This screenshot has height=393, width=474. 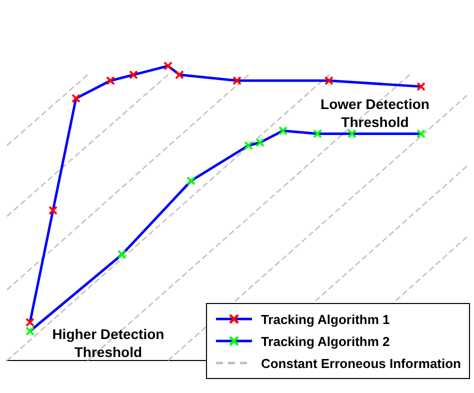 I want to click on annotation: Lower Detection Threshold, so click(x=375, y=113).